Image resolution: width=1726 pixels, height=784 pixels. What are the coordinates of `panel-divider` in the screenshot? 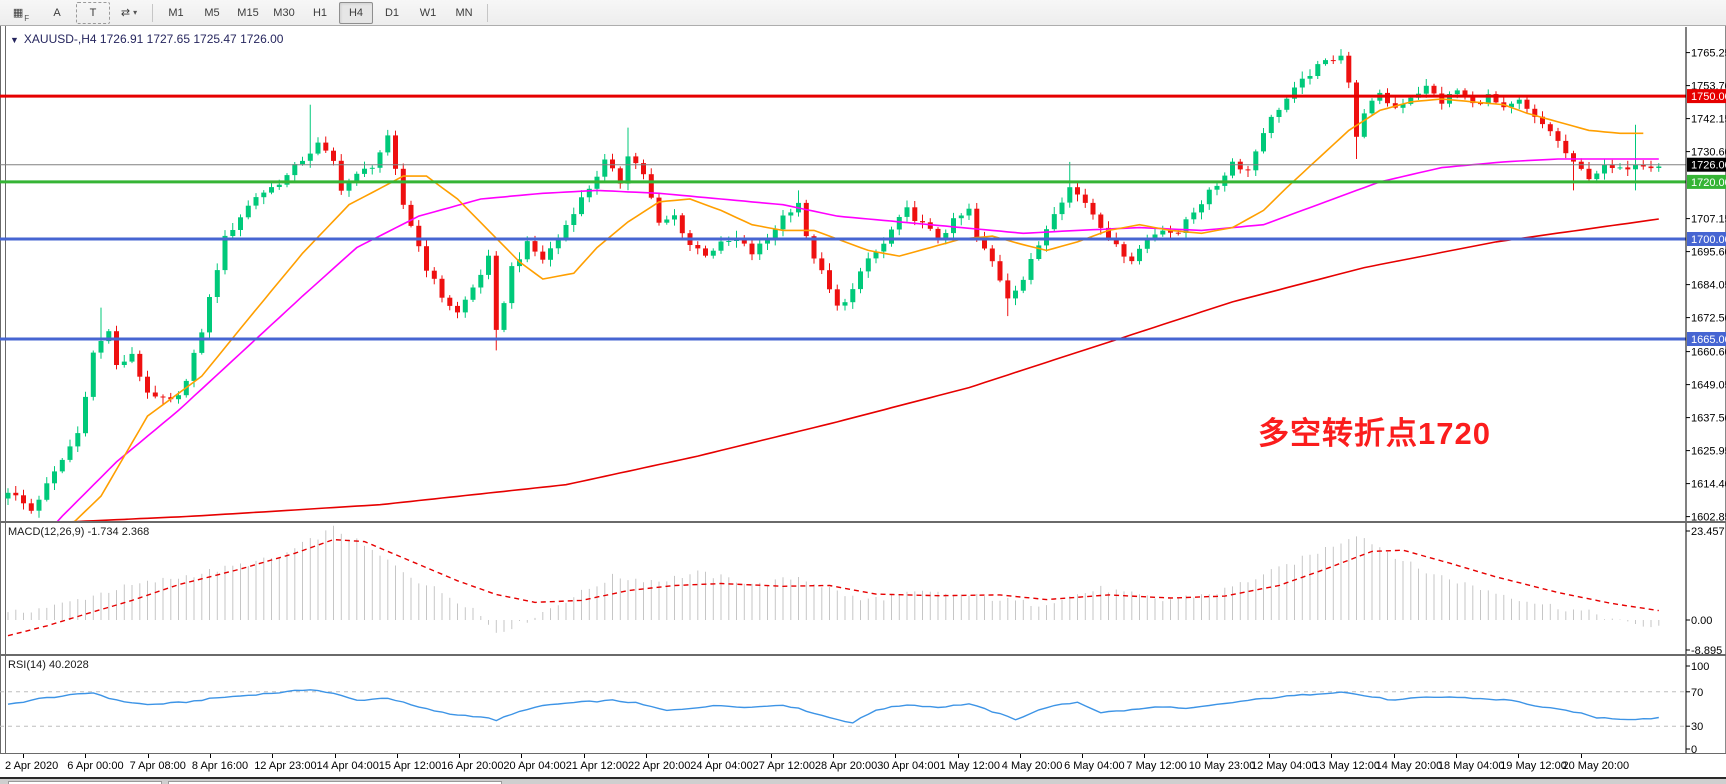 It's located at (863, 522).